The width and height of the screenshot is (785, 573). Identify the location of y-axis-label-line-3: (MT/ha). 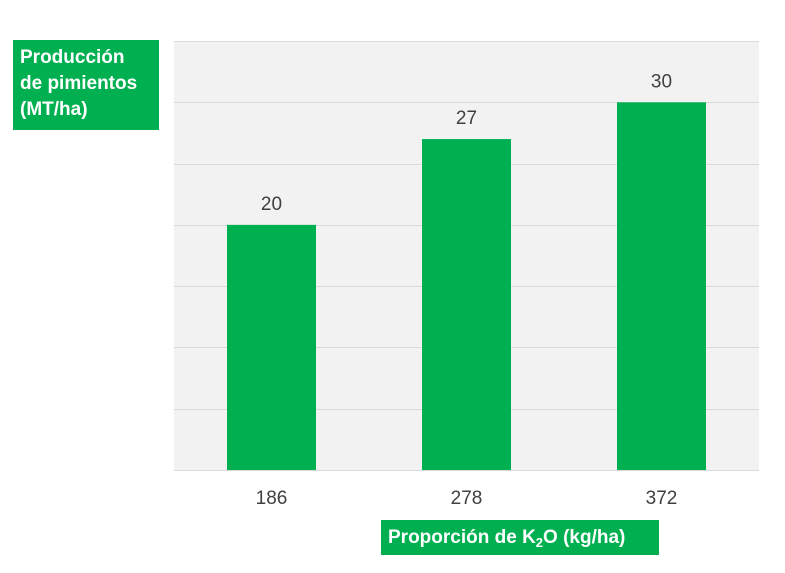
(54, 109).